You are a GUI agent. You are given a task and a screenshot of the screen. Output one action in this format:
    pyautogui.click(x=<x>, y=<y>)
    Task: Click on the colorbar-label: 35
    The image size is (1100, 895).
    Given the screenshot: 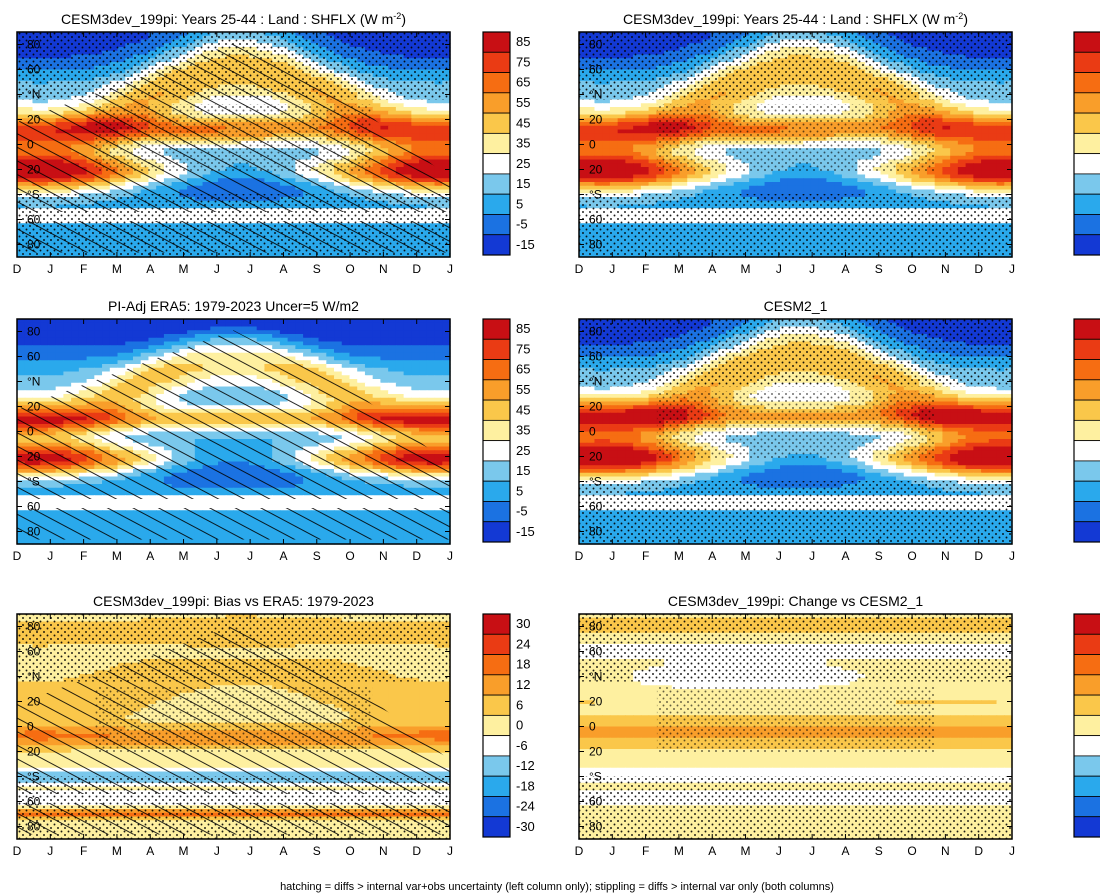 What is the action you would take?
    pyautogui.click(x=523, y=143)
    